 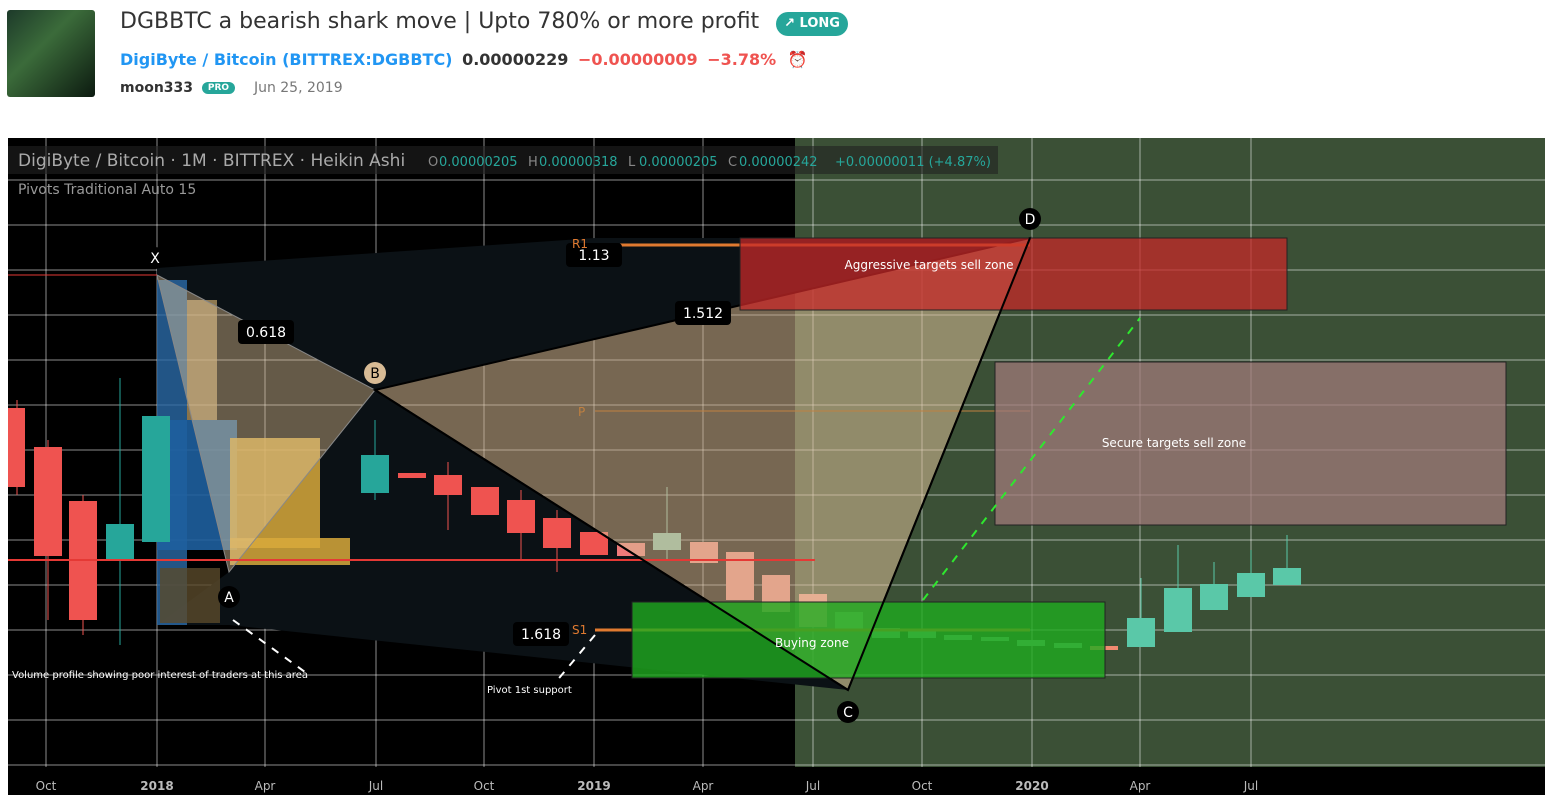 I want to click on ohlc-key: L, so click(x=632, y=162).